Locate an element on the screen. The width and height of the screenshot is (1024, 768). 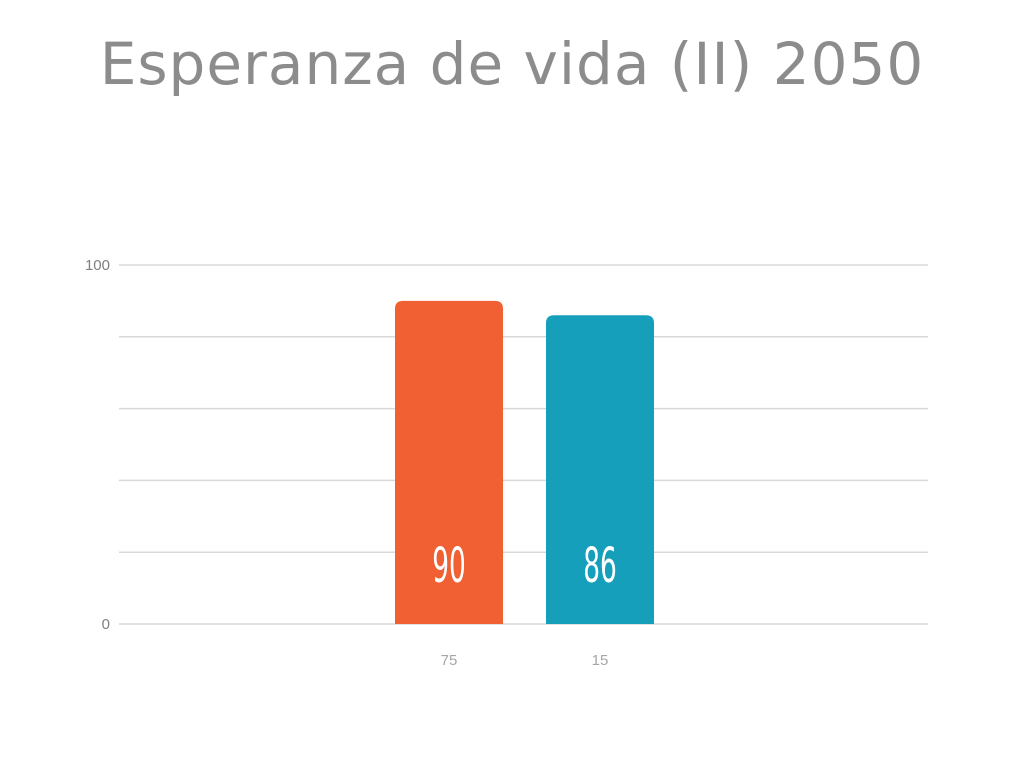
data-label-75: 90 is located at coordinates (449, 567).